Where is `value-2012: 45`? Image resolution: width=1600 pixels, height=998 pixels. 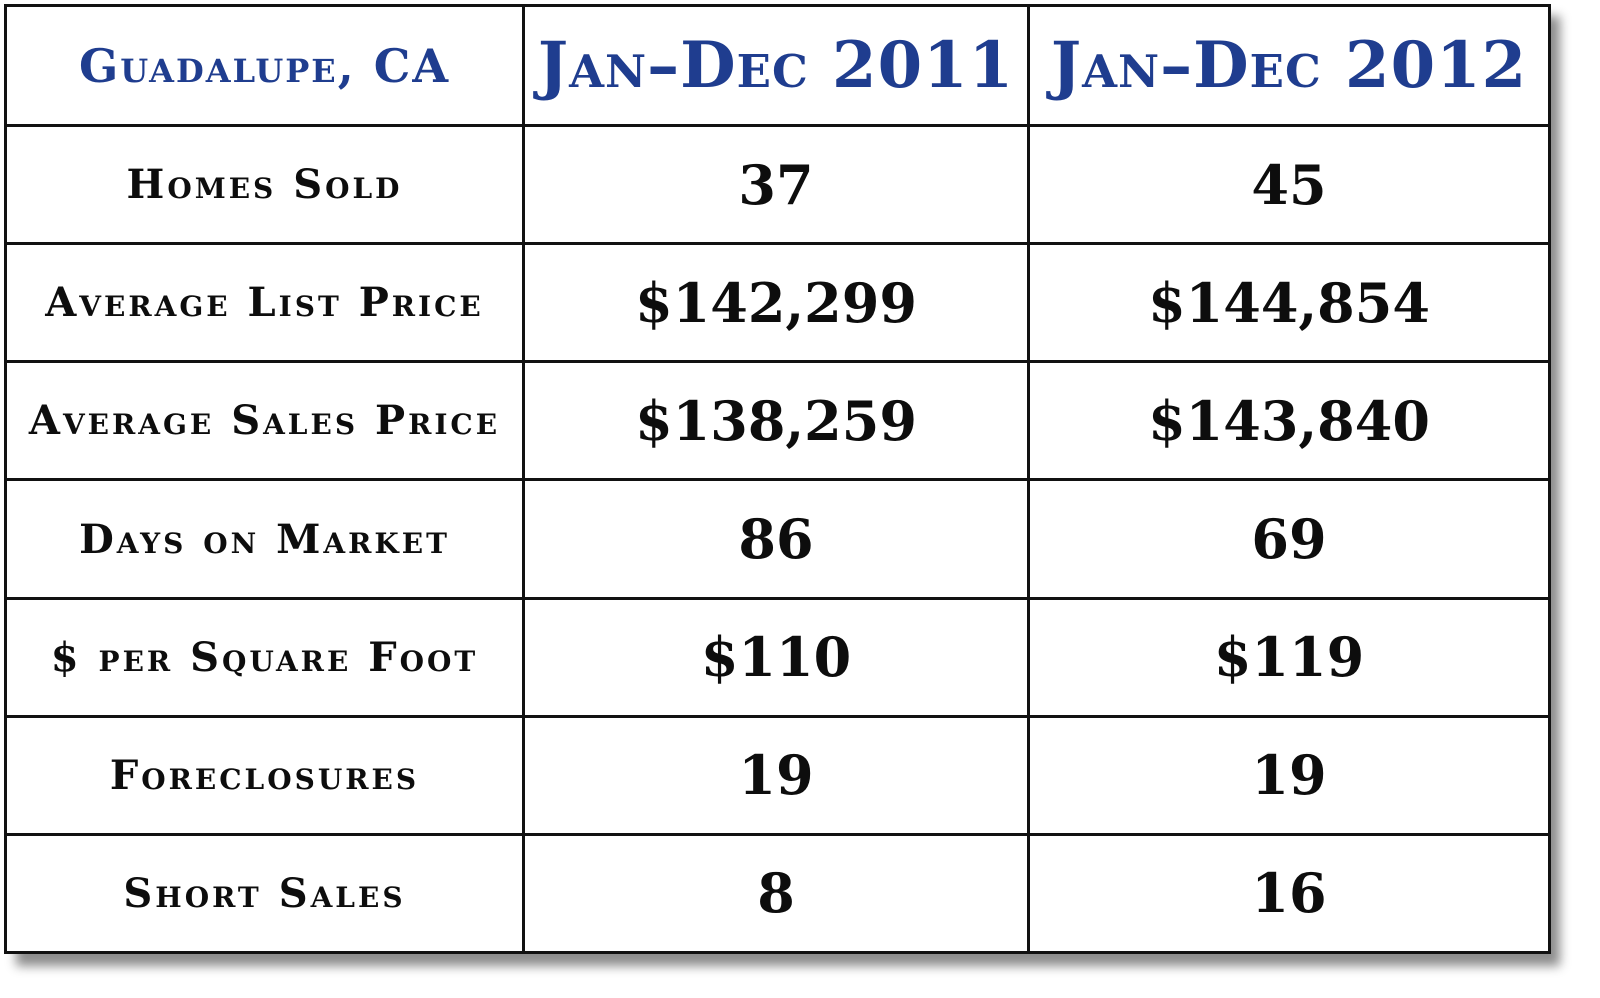 value-2012: 45 is located at coordinates (1289, 184).